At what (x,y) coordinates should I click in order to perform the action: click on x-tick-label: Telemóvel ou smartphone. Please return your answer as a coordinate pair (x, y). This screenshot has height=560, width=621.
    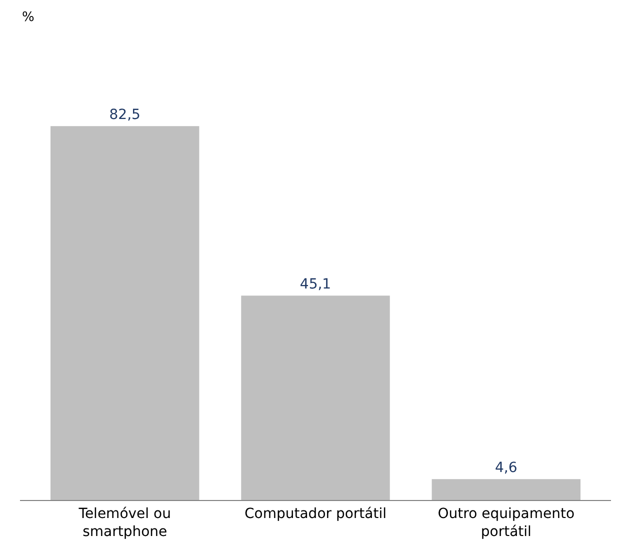
    Looking at the image, I should click on (124, 523).